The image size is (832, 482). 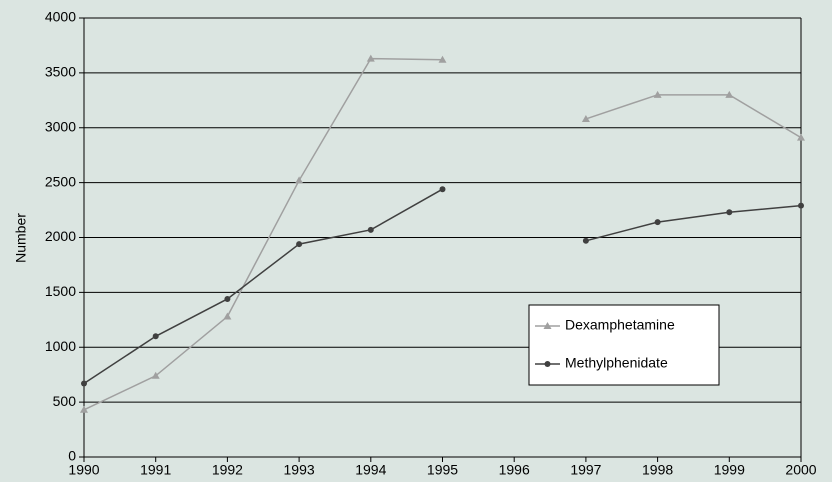 What do you see at coordinates (60, 72) in the screenshot?
I see `y-tick-label: 3500` at bounding box center [60, 72].